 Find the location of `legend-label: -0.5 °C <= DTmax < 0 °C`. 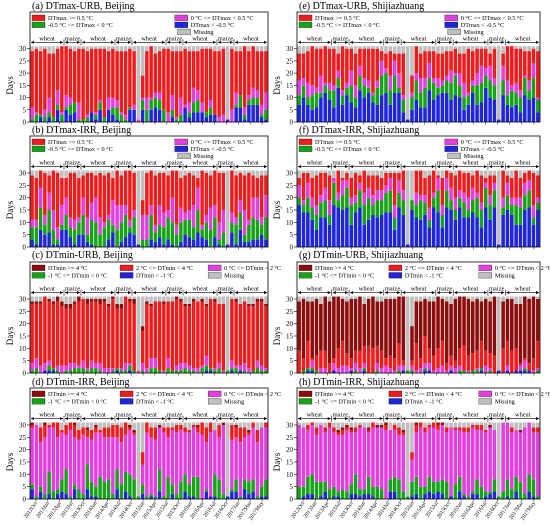

legend-label: -0.5 °C <= DTmax < 0 °C is located at coordinates (347, 149).